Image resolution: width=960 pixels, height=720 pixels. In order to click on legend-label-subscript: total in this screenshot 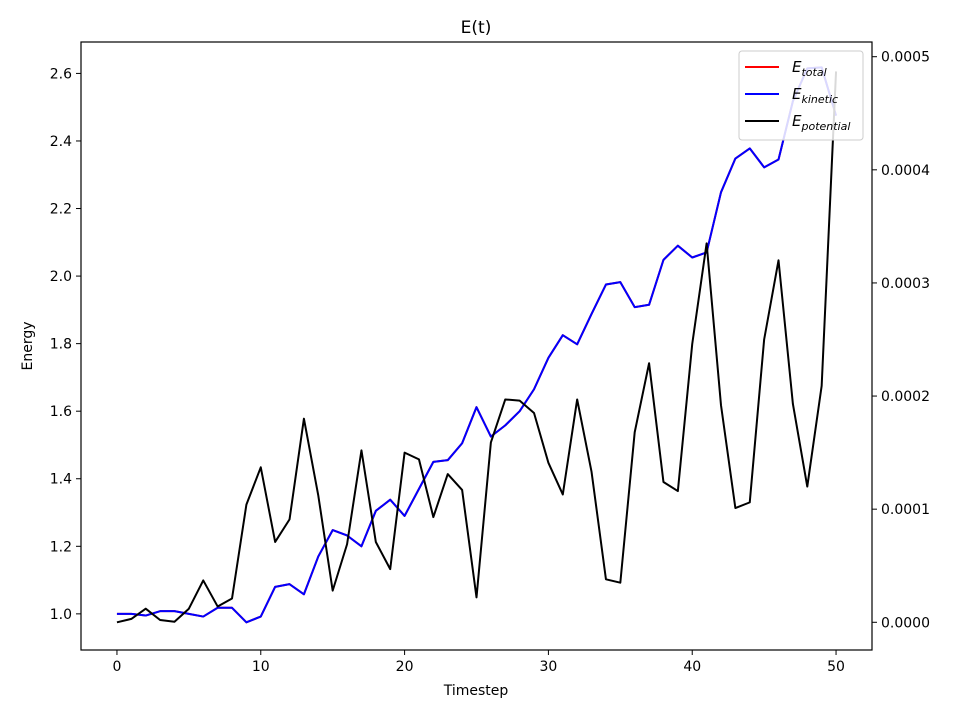, I will do `click(813, 72)`.